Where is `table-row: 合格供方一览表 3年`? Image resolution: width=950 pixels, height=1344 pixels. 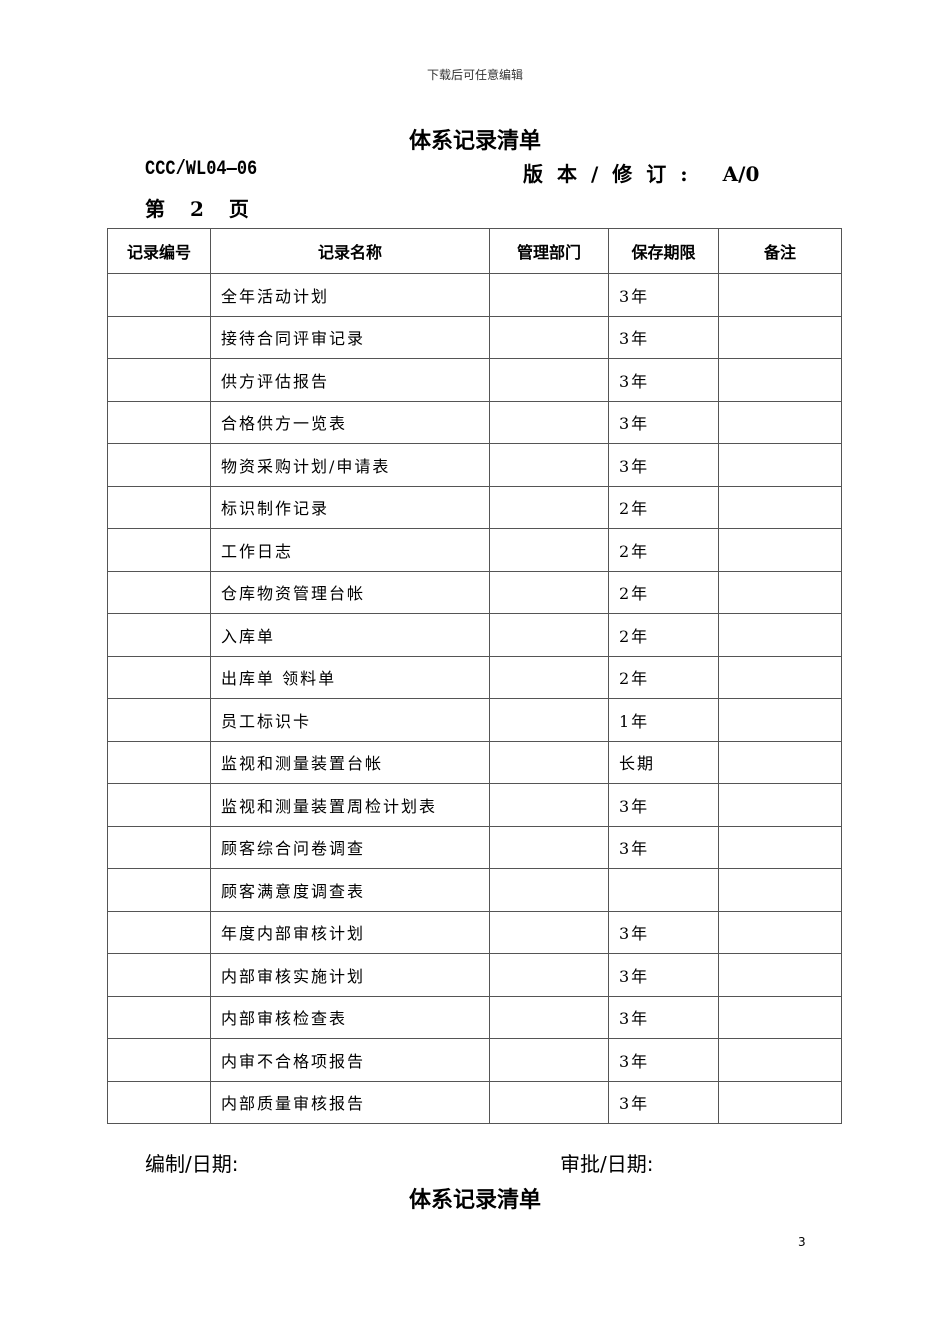 table-row: 合格供方一览表 3年 is located at coordinates (474, 422).